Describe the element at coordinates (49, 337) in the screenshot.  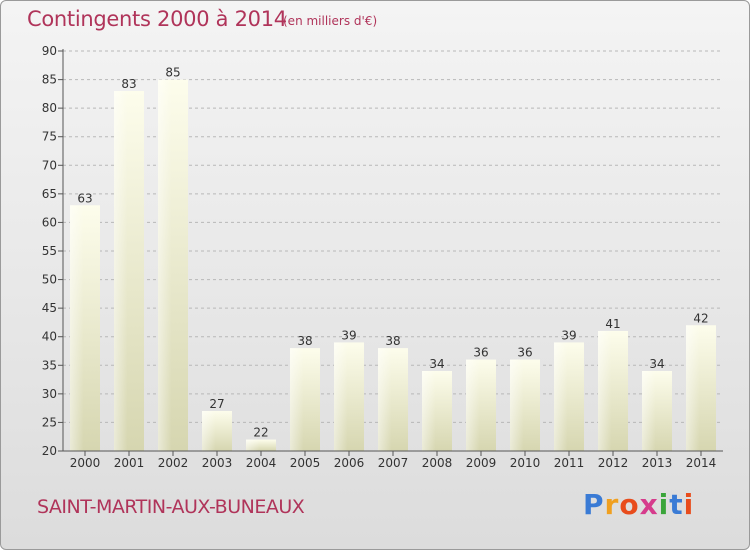
I see `y-tick-label: 40` at that location.